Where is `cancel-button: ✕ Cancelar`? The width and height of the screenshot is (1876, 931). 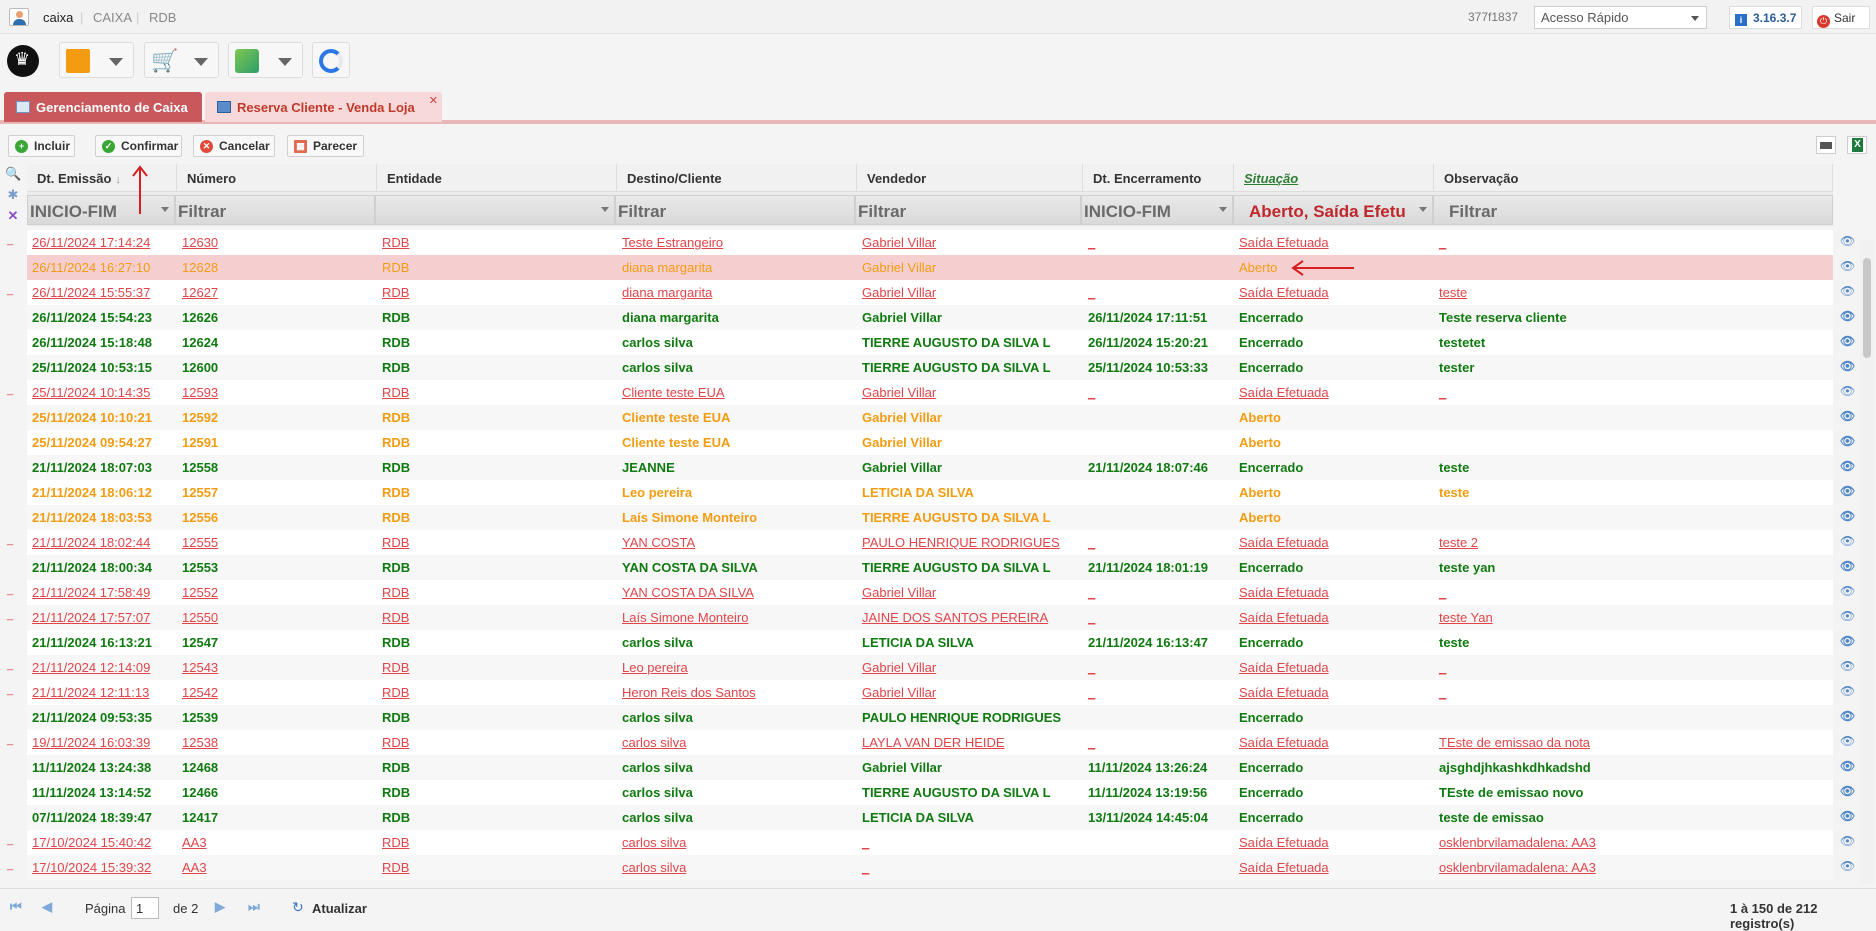
cancel-button: ✕ Cancelar is located at coordinates (234, 146).